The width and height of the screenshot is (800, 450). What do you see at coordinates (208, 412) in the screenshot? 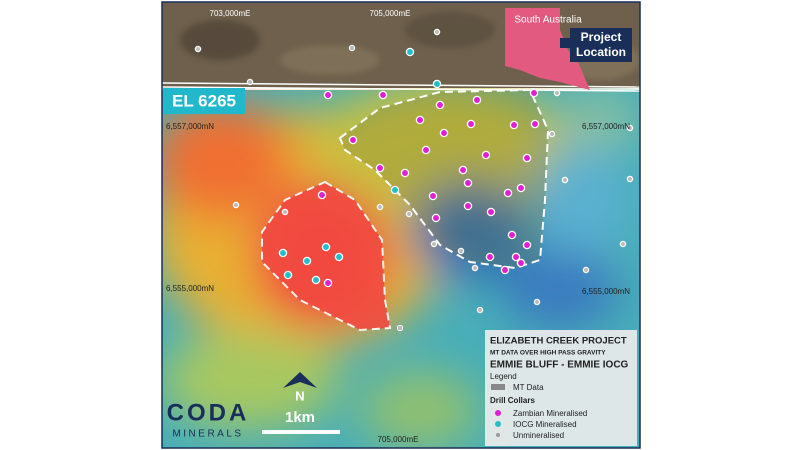
I see `logo-name: CODA` at bounding box center [208, 412].